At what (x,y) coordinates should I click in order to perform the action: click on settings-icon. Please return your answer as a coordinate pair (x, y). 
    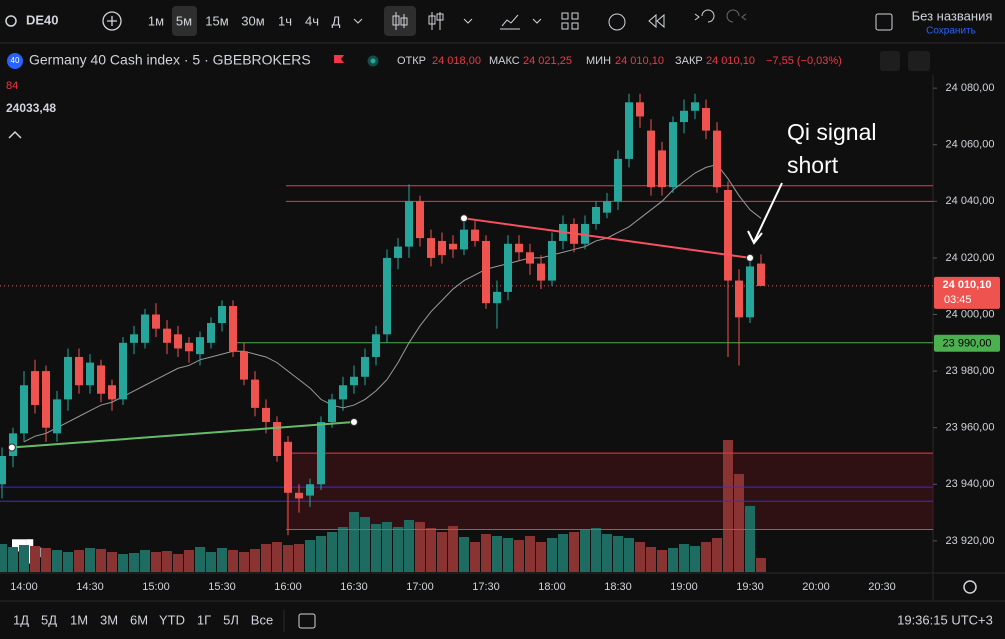
    Looking at the image, I should click on (970, 587).